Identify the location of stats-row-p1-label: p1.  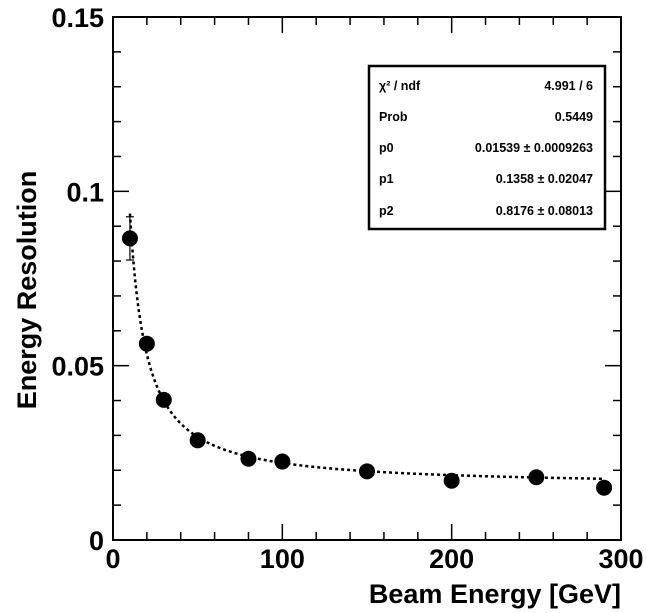
(386, 179).